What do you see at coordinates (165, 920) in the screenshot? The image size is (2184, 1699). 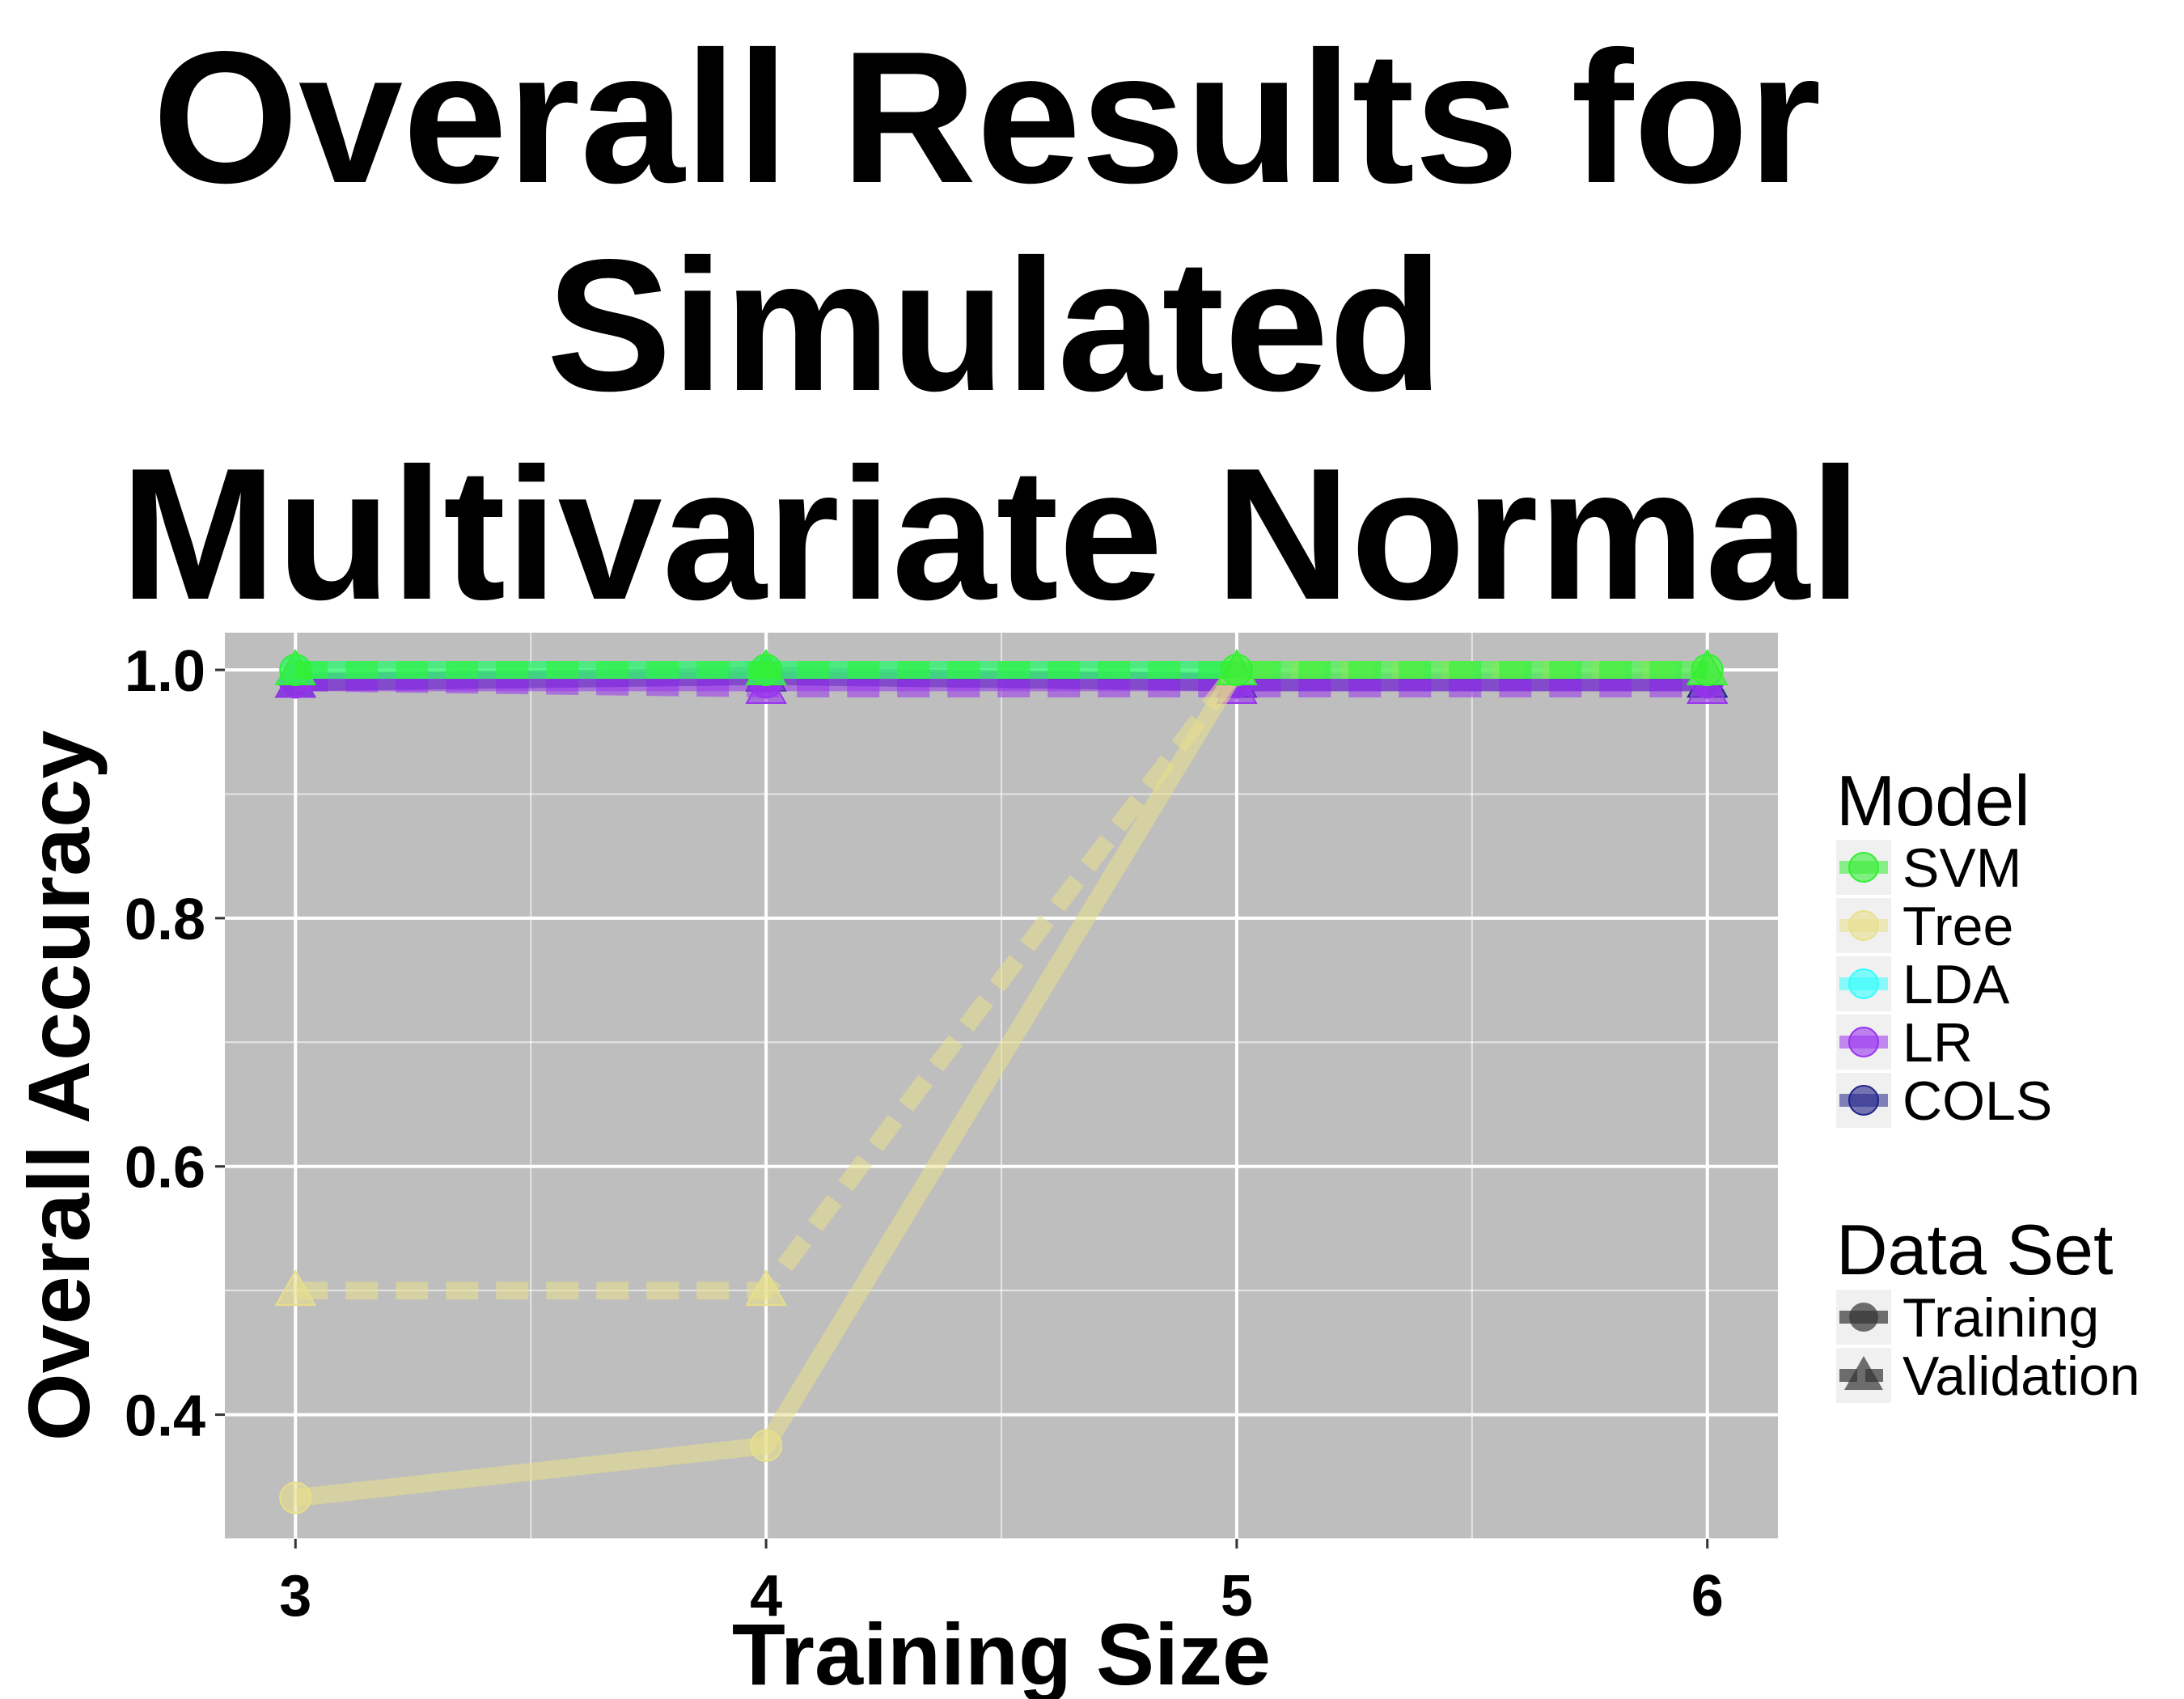 I see `y-tick-label: 0.8` at bounding box center [165, 920].